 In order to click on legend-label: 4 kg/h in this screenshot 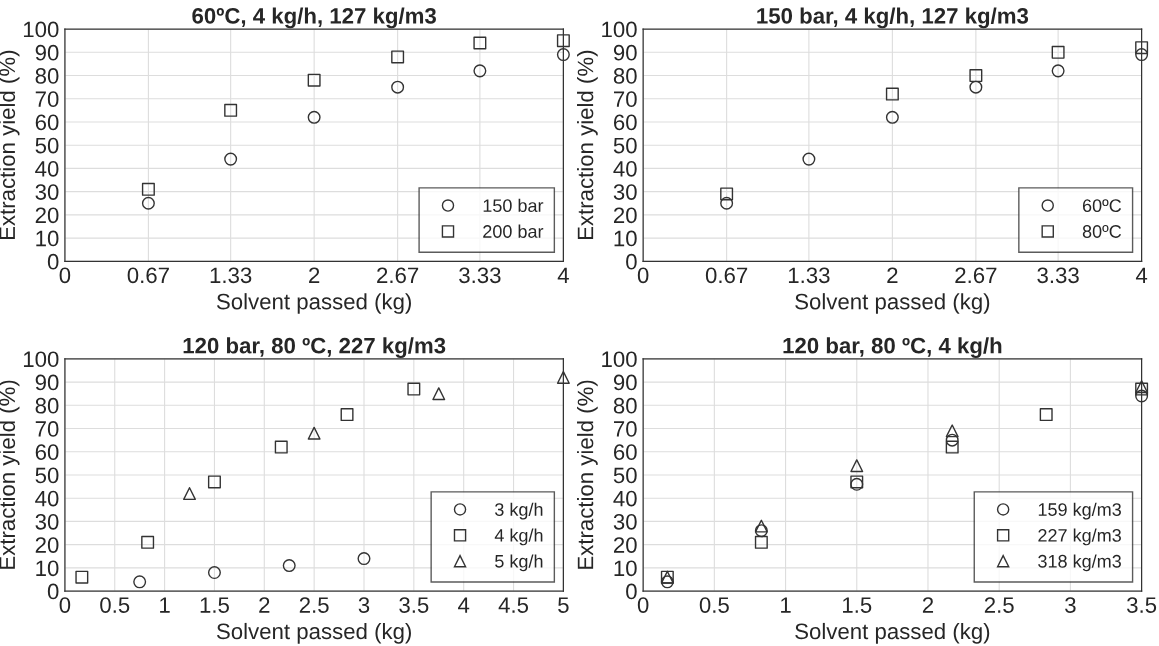, I will do `click(518, 537)`.